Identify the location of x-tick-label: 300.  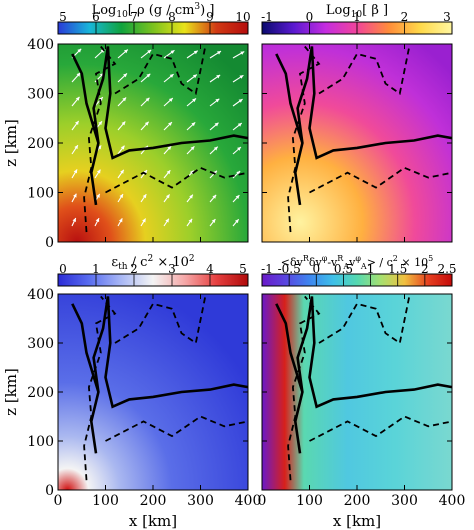
(200, 501).